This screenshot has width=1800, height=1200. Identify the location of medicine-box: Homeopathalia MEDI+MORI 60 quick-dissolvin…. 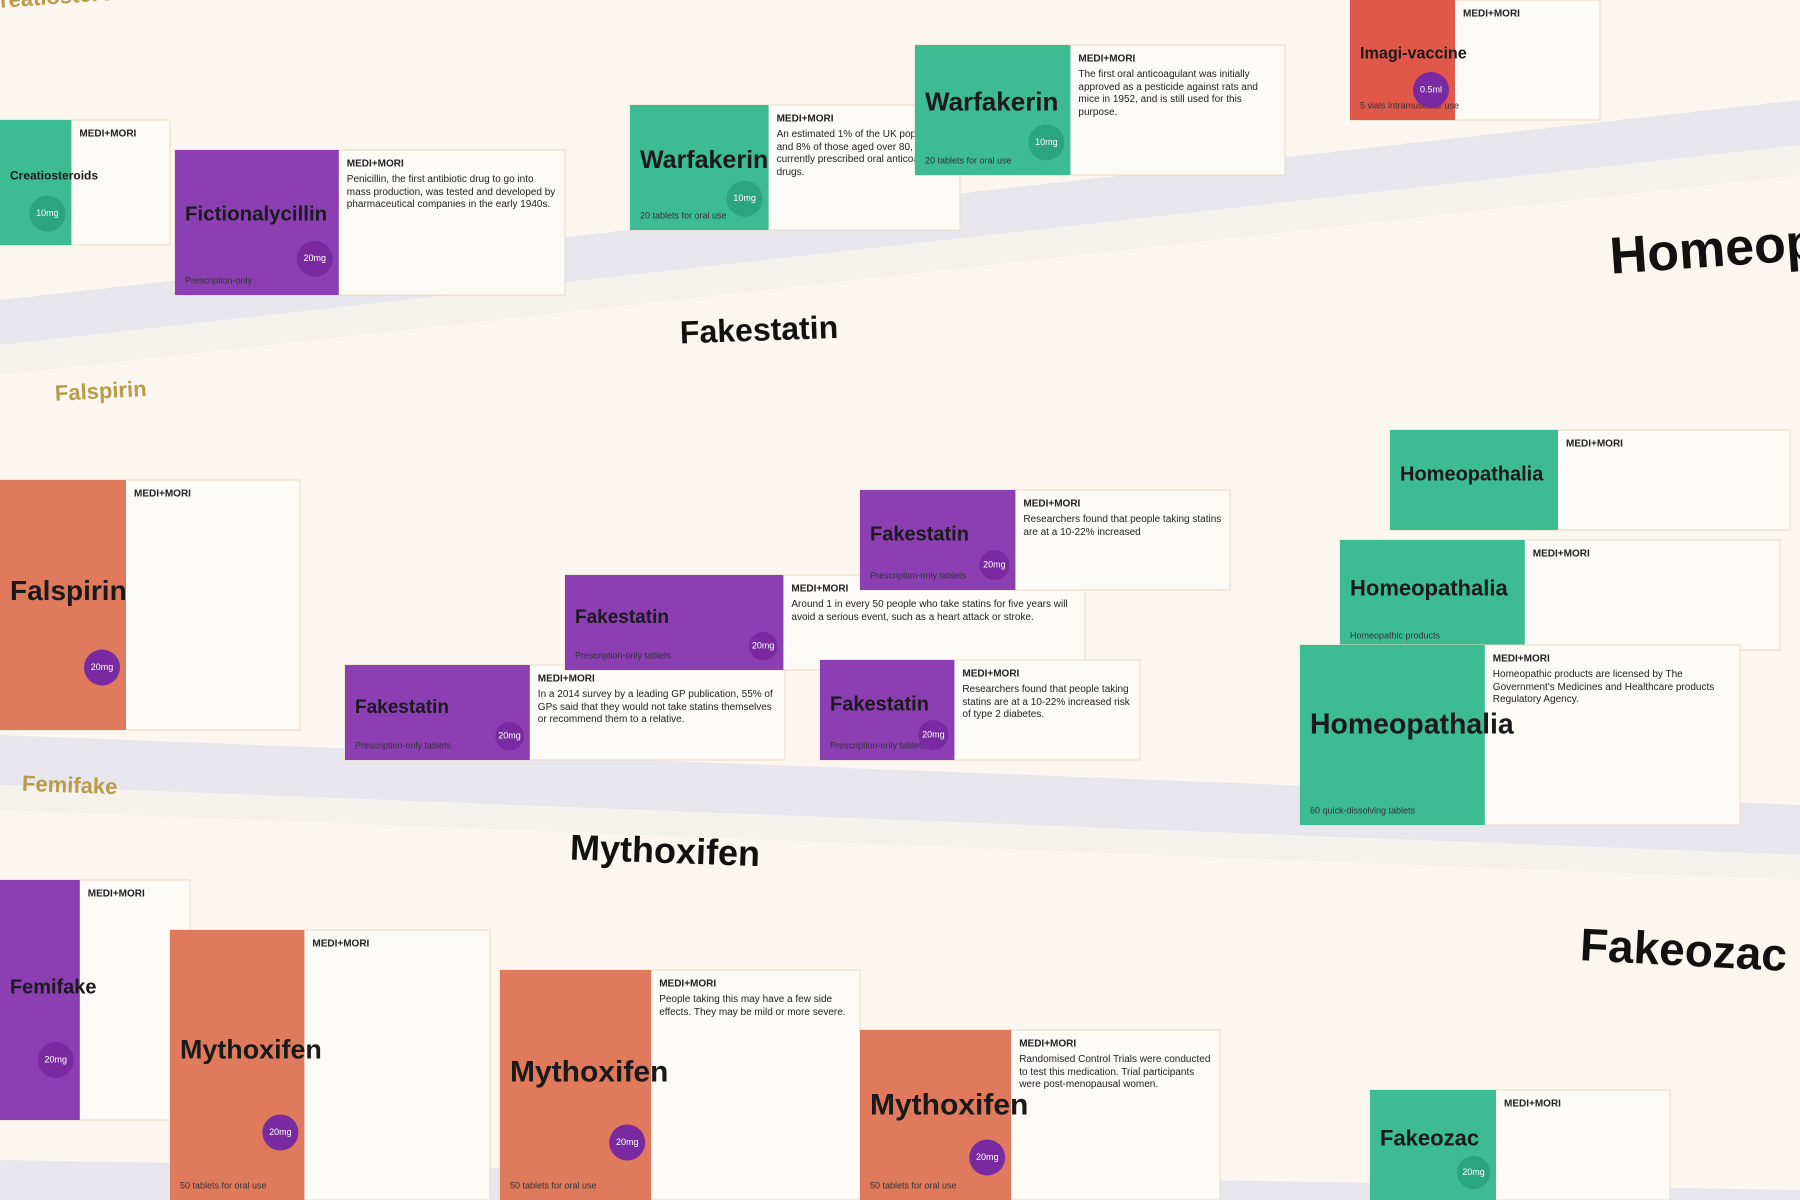
(1520, 735).